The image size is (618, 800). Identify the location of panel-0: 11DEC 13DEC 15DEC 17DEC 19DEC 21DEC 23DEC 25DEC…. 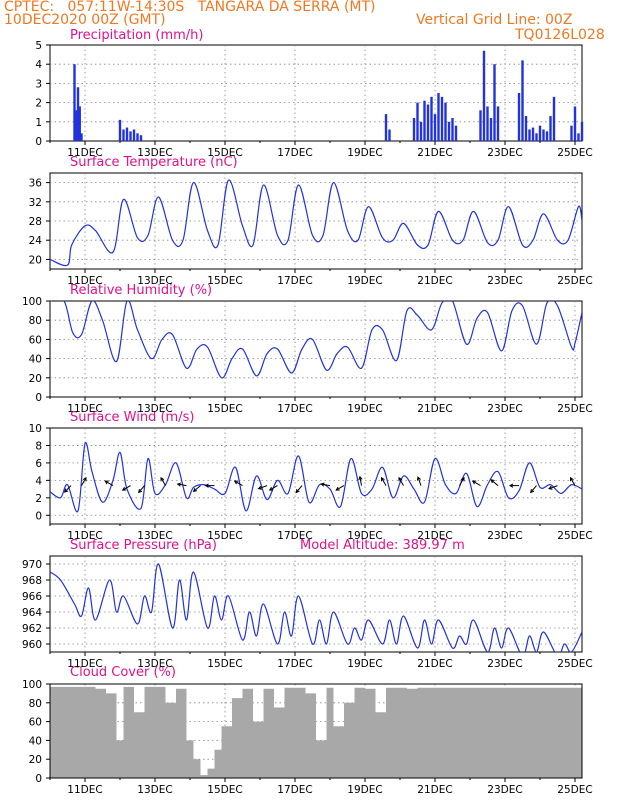
(313, 99).